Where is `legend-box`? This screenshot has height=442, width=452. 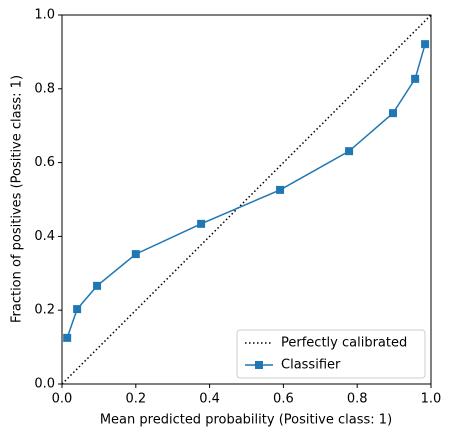
legend-box is located at coordinates (331, 354).